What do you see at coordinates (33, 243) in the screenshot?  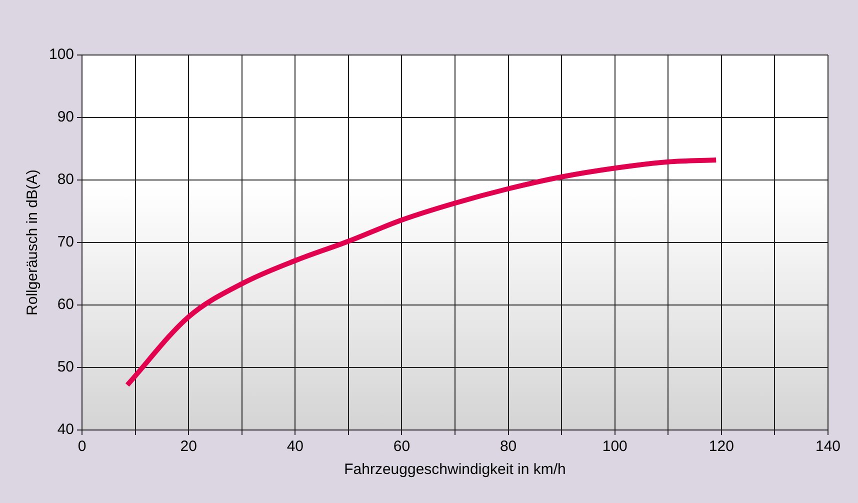 I see `y-axis-title: Rollgeräusch in dB(A)` at bounding box center [33, 243].